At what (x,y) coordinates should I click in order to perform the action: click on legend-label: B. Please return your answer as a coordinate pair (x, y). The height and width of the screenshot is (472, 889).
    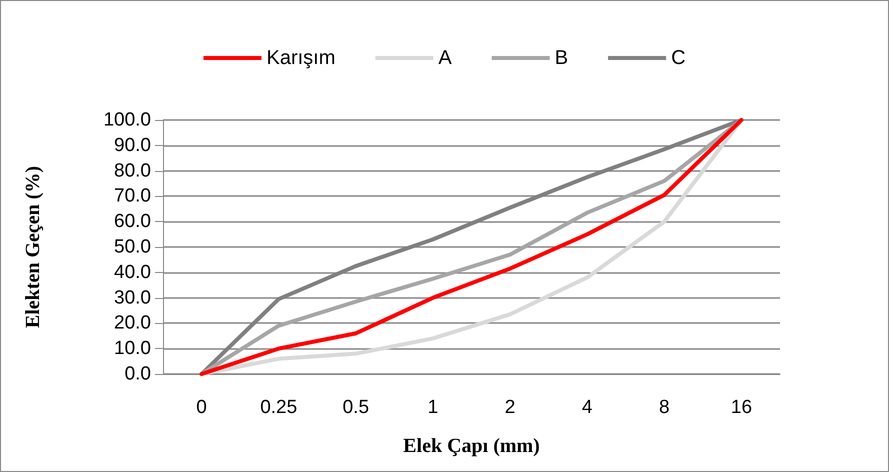
    Looking at the image, I should click on (561, 58).